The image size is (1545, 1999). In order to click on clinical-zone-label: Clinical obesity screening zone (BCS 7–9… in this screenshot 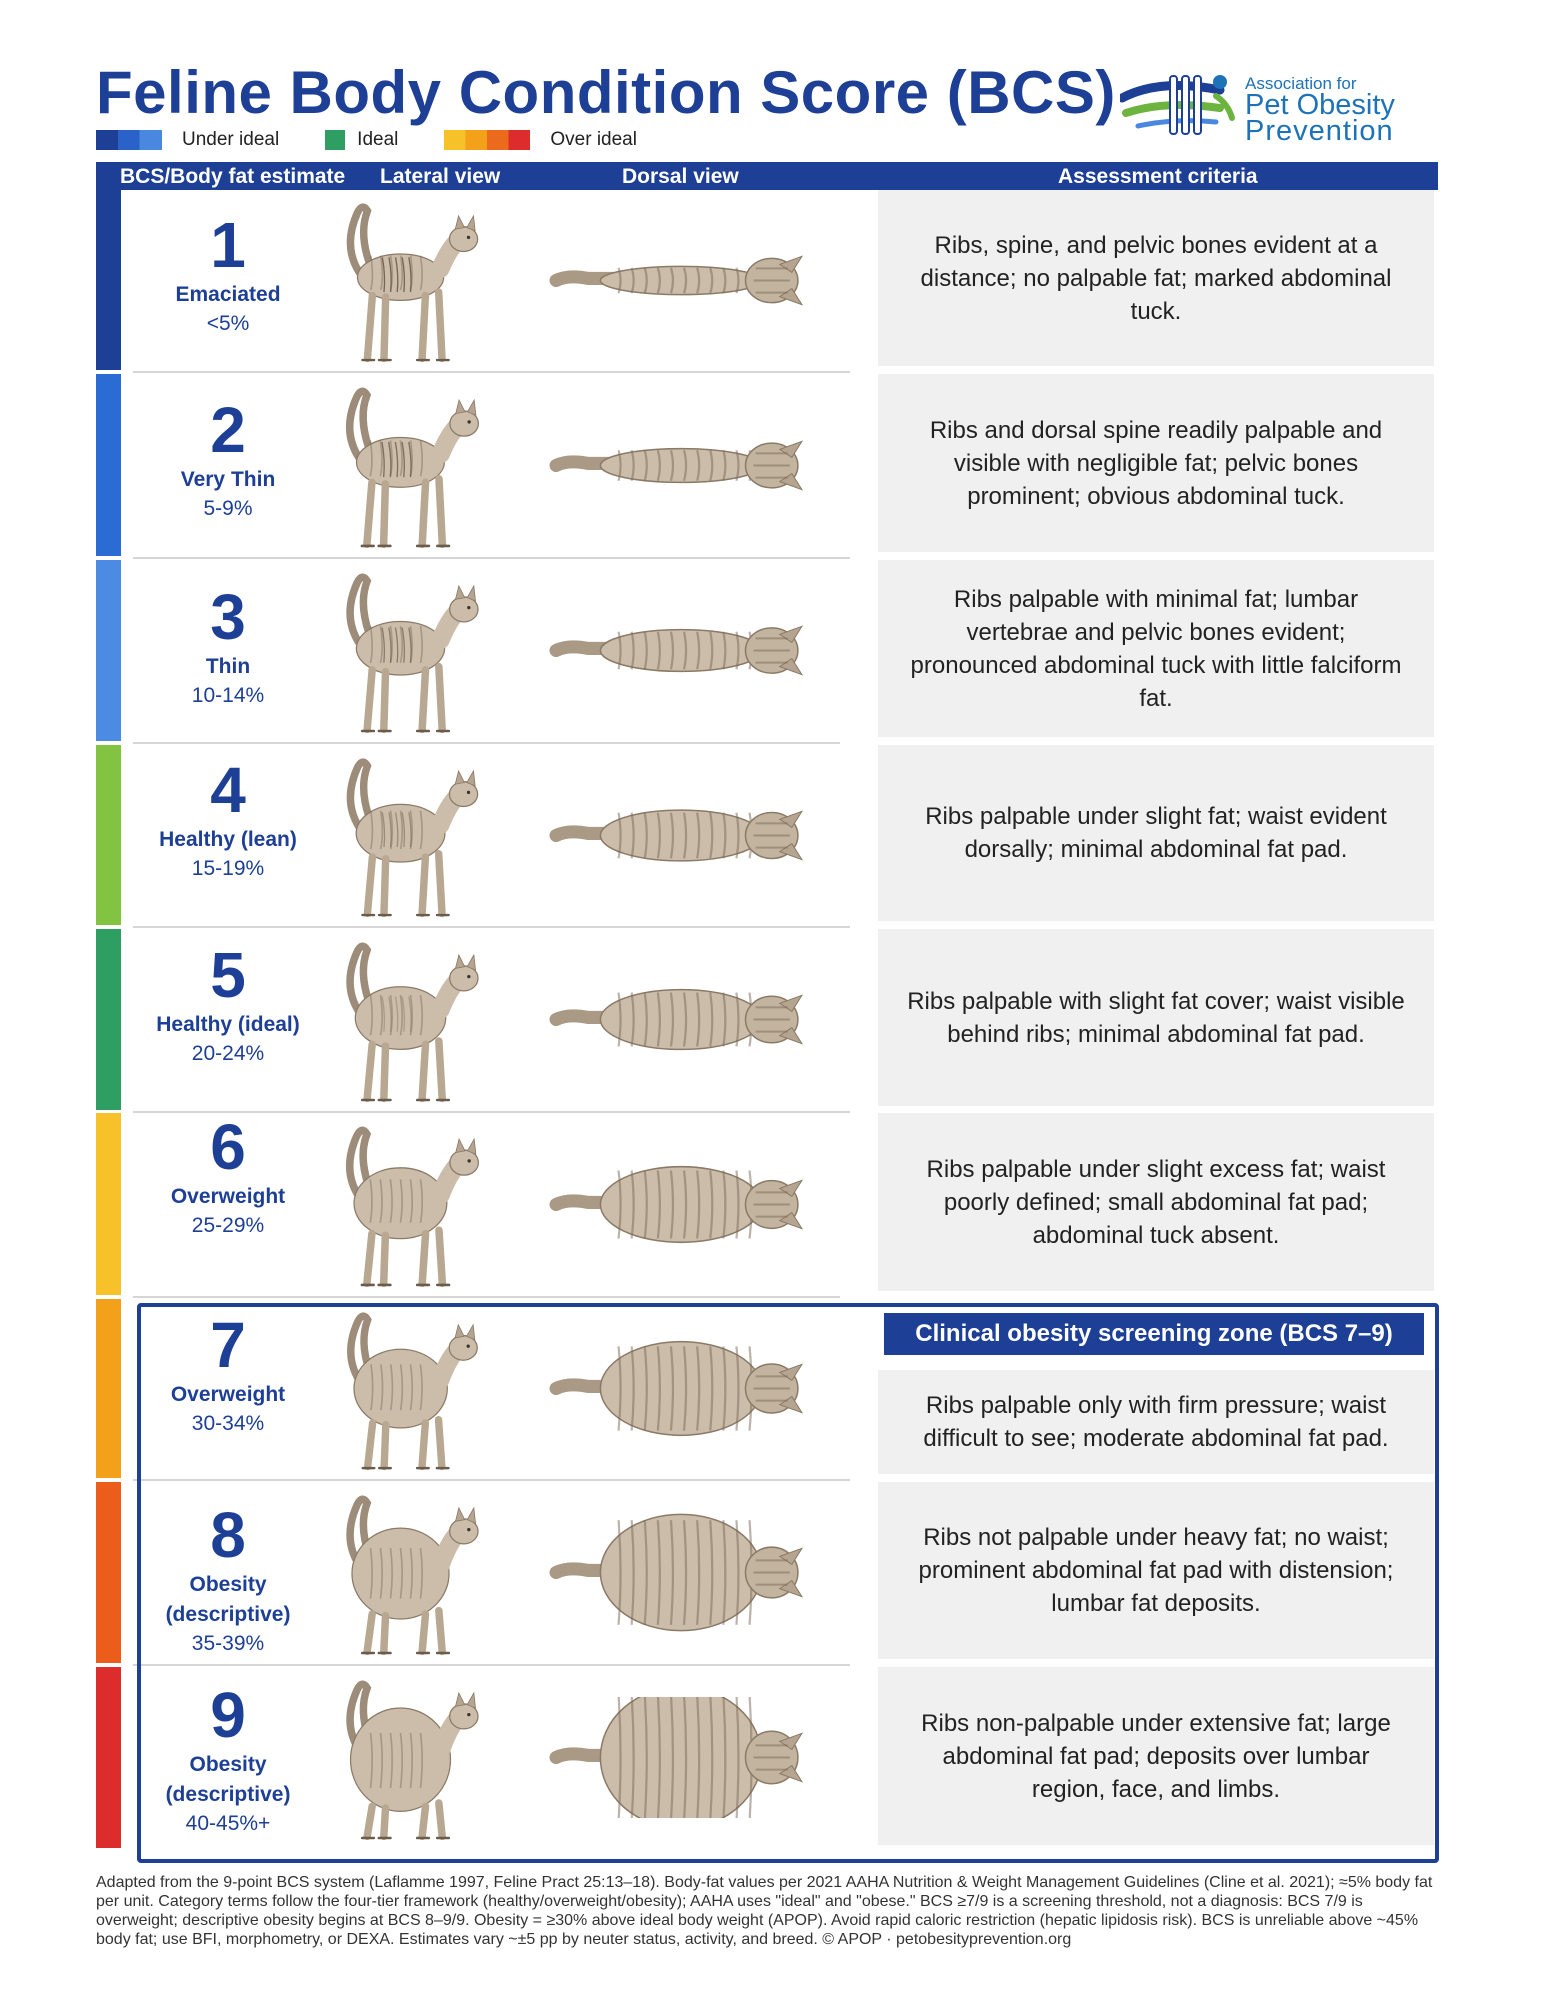, I will do `click(1154, 1334)`.